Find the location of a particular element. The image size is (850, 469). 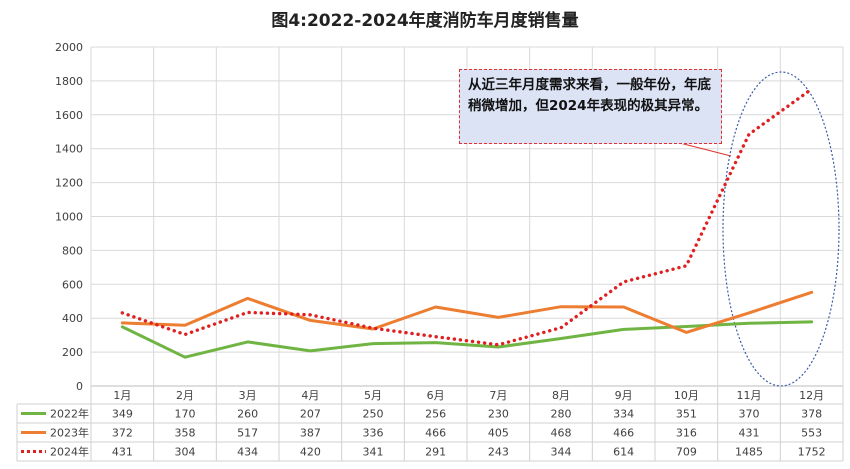

table-cell: 420 is located at coordinates (310, 452).